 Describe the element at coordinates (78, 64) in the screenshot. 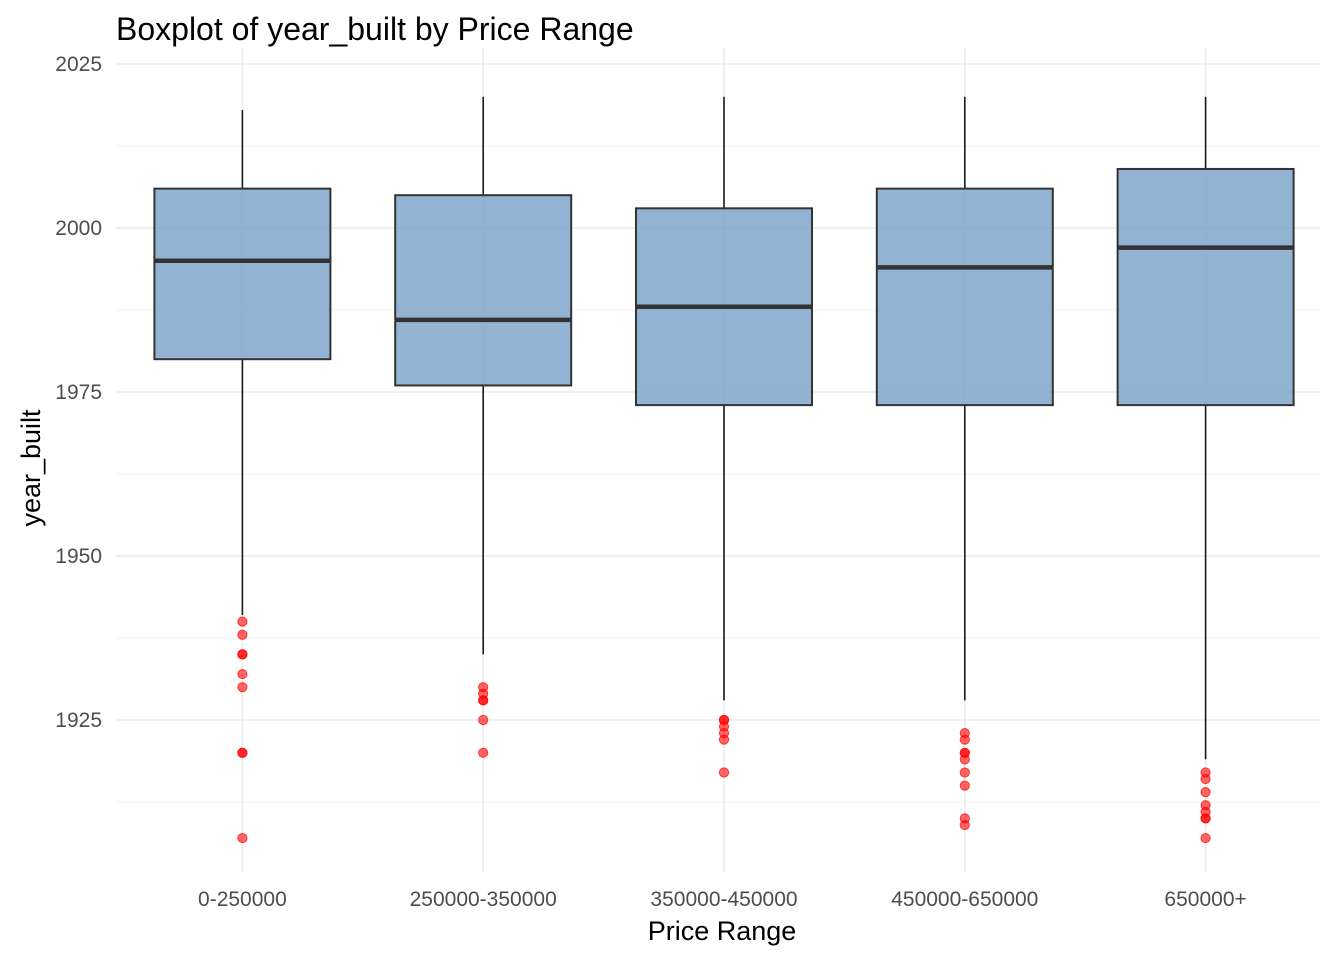

I see `y-tick-label: 2025` at that location.